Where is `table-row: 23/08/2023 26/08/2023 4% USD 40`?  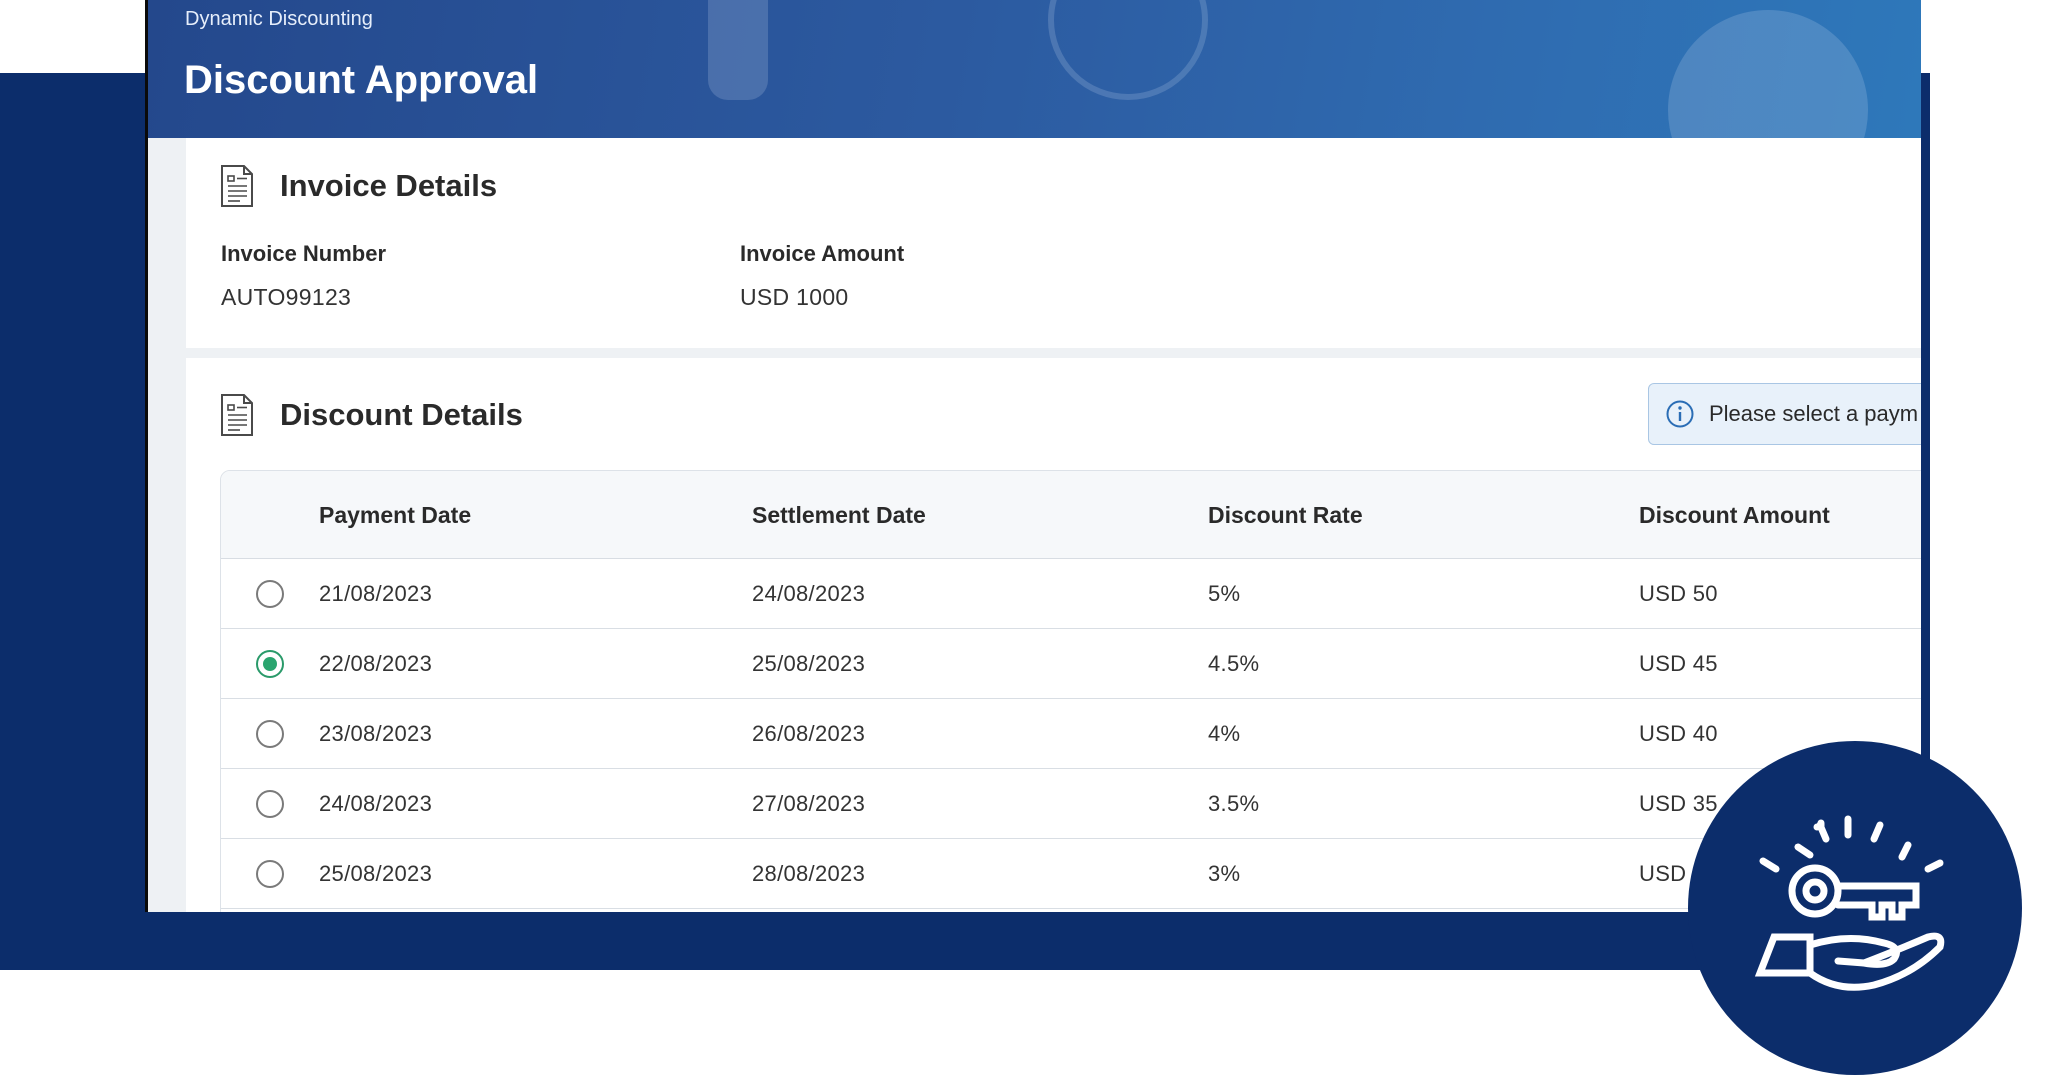 table-row: 23/08/2023 26/08/2023 4% USD 40 is located at coordinates (1071, 734).